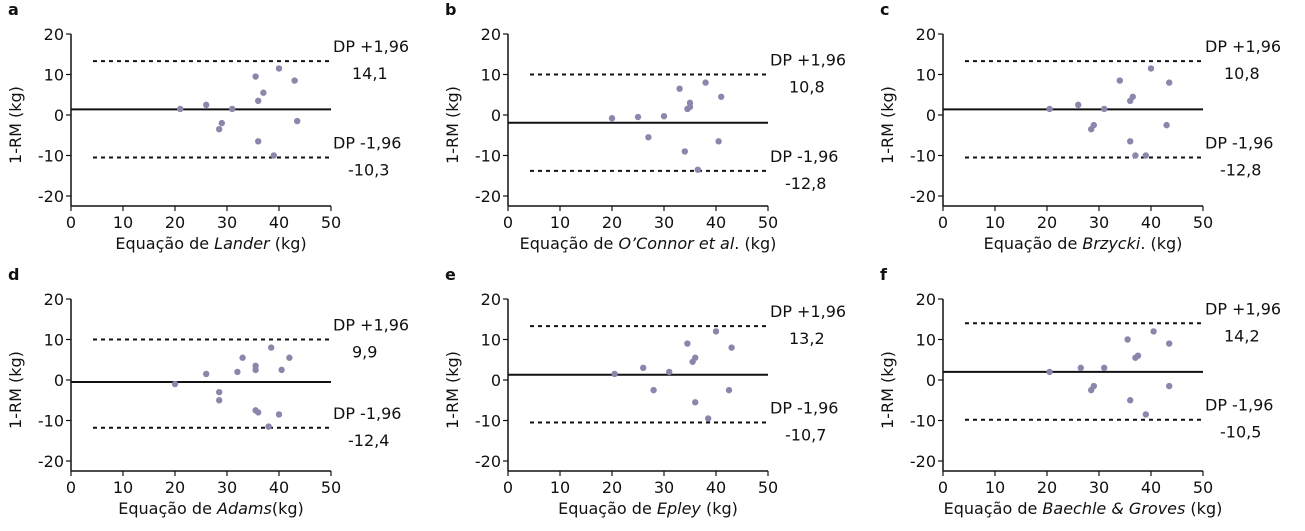  Describe the element at coordinates (884, 274) in the screenshot. I see `panel-letter: f` at that location.